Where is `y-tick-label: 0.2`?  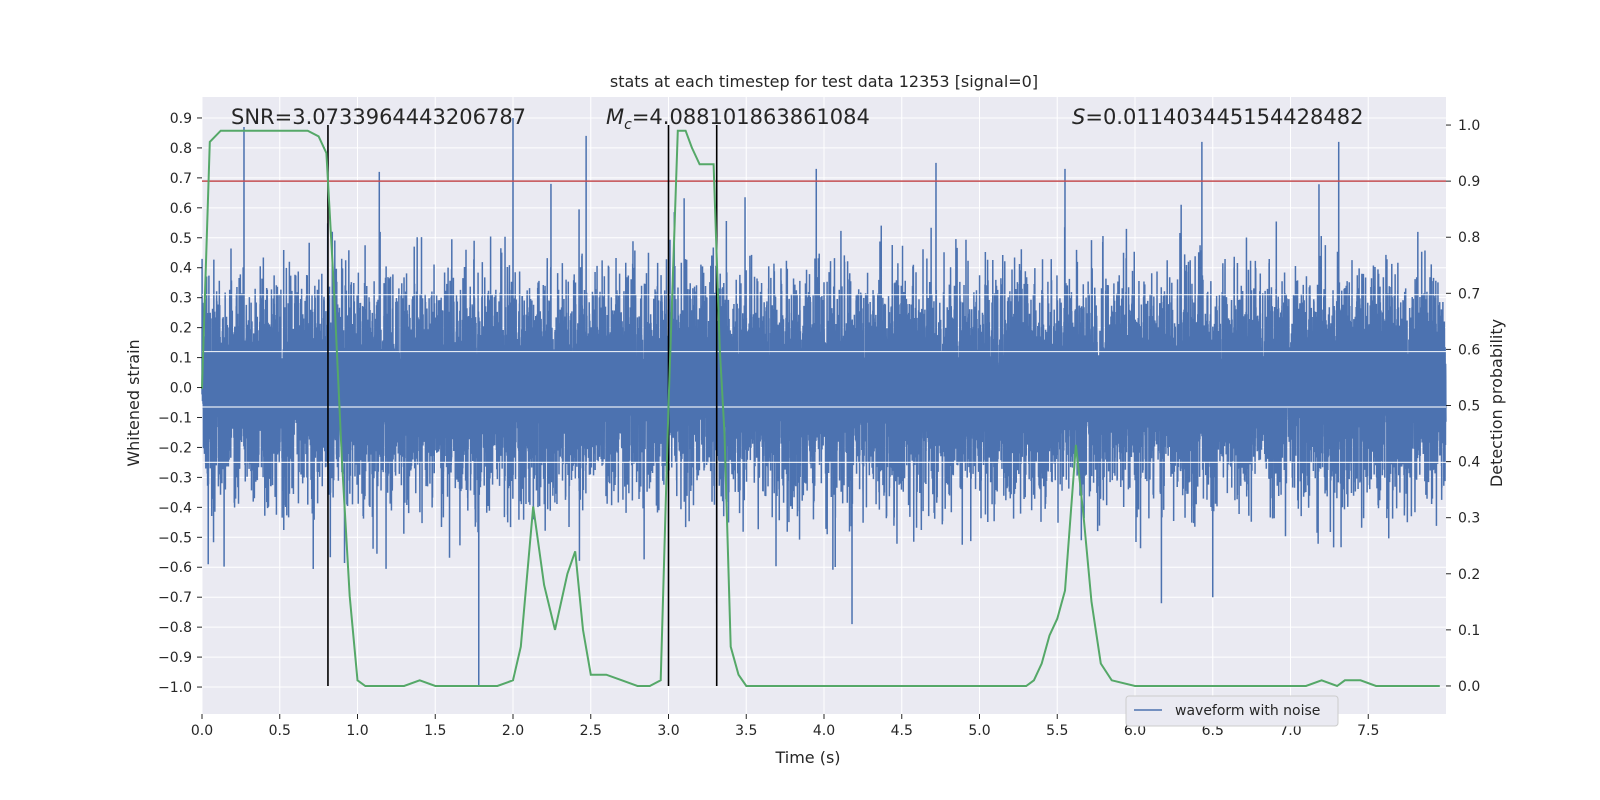 y-tick-label: 0.2 is located at coordinates (181, 329).